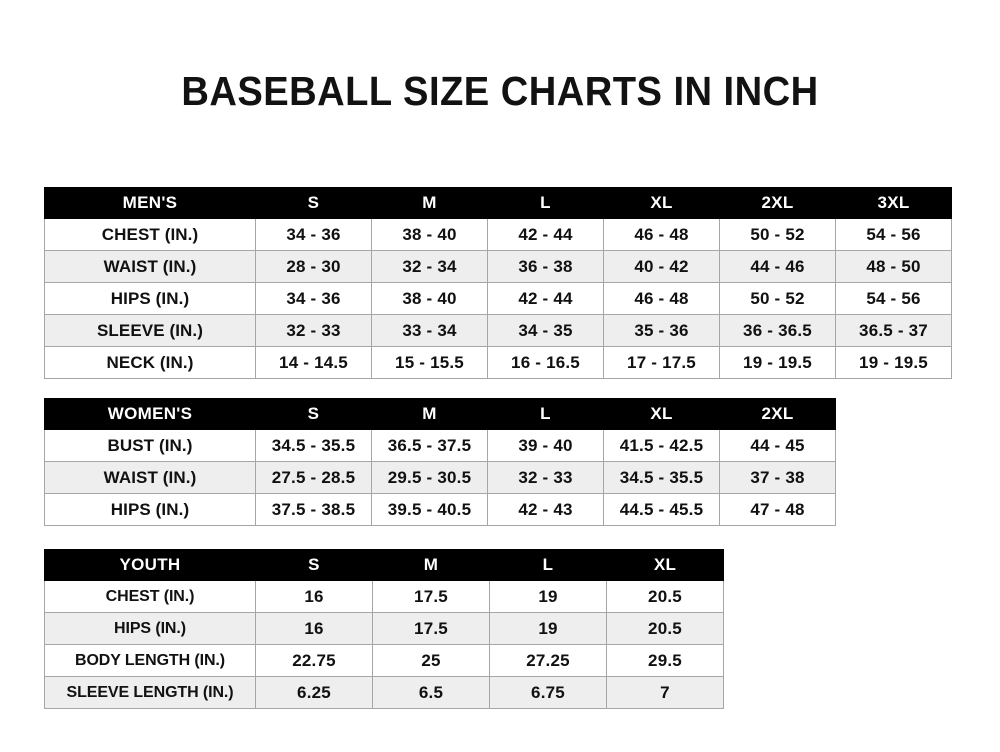 The height and width of the screenshot is (752, 1000). I want to click on mens-chest-3xl: 54 - 56, so click(893, 234).